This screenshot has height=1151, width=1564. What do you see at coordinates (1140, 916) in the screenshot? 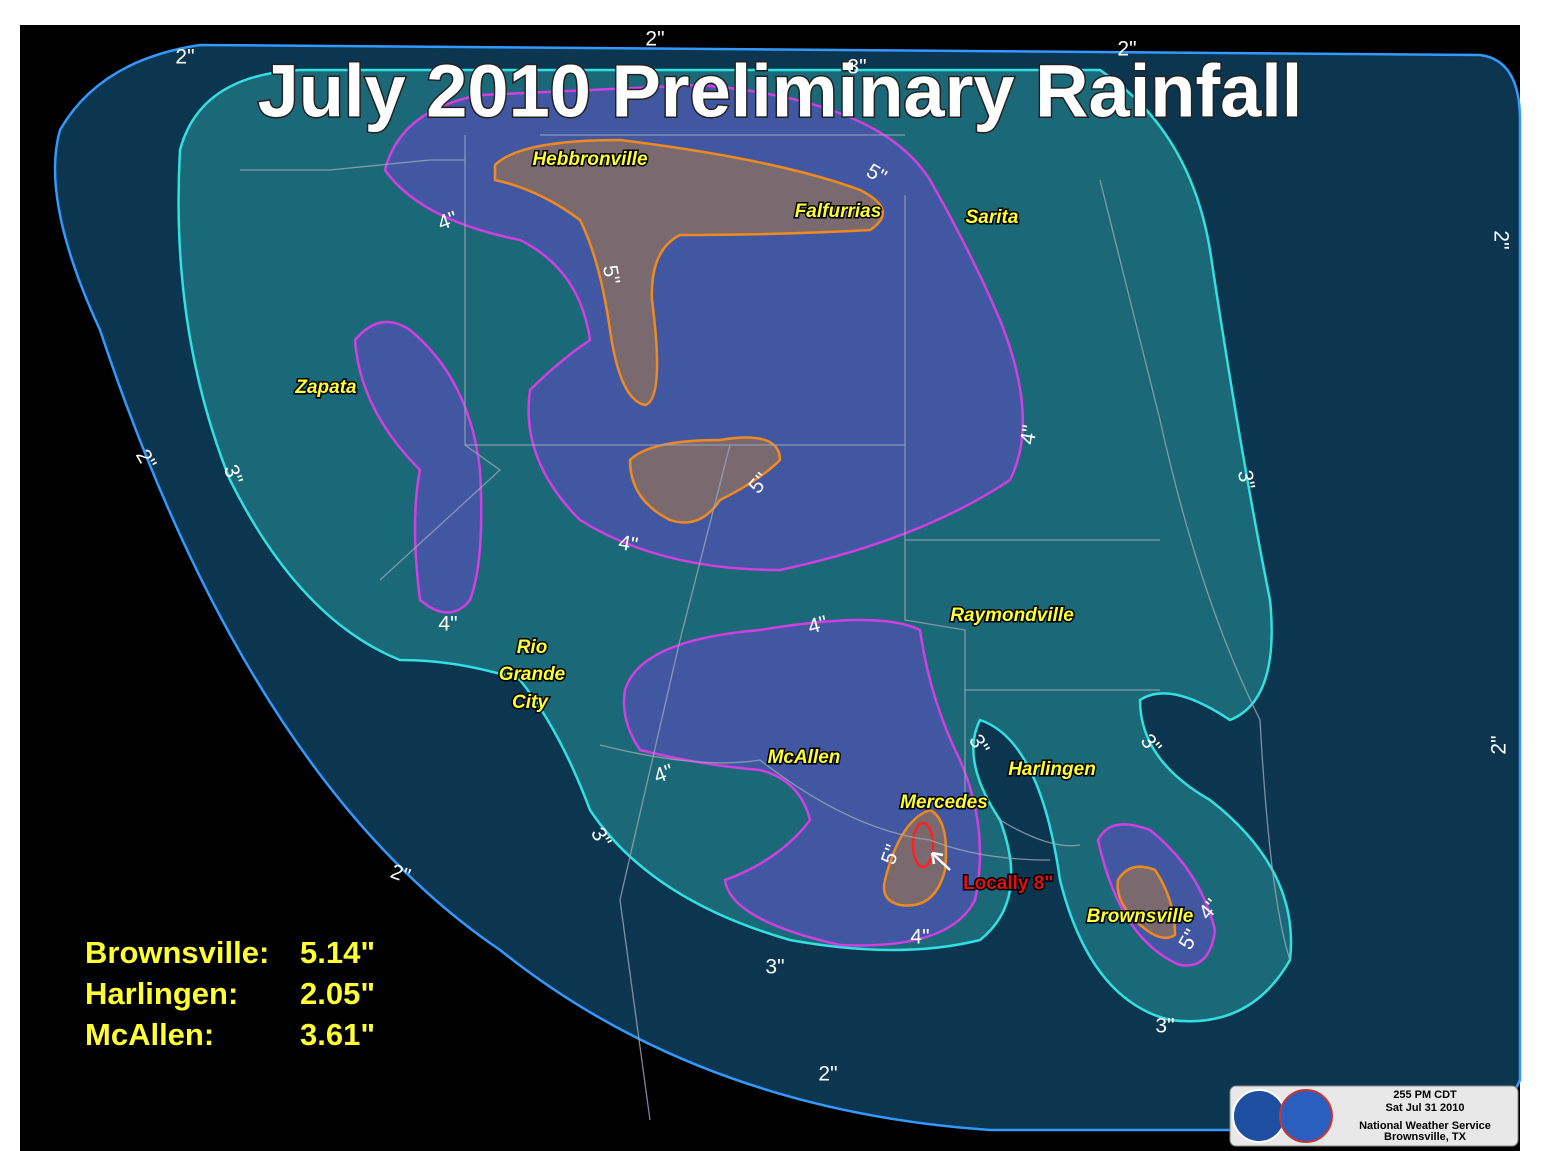
I see `city-label: Brownsville` at bounding box center [1140, 916].